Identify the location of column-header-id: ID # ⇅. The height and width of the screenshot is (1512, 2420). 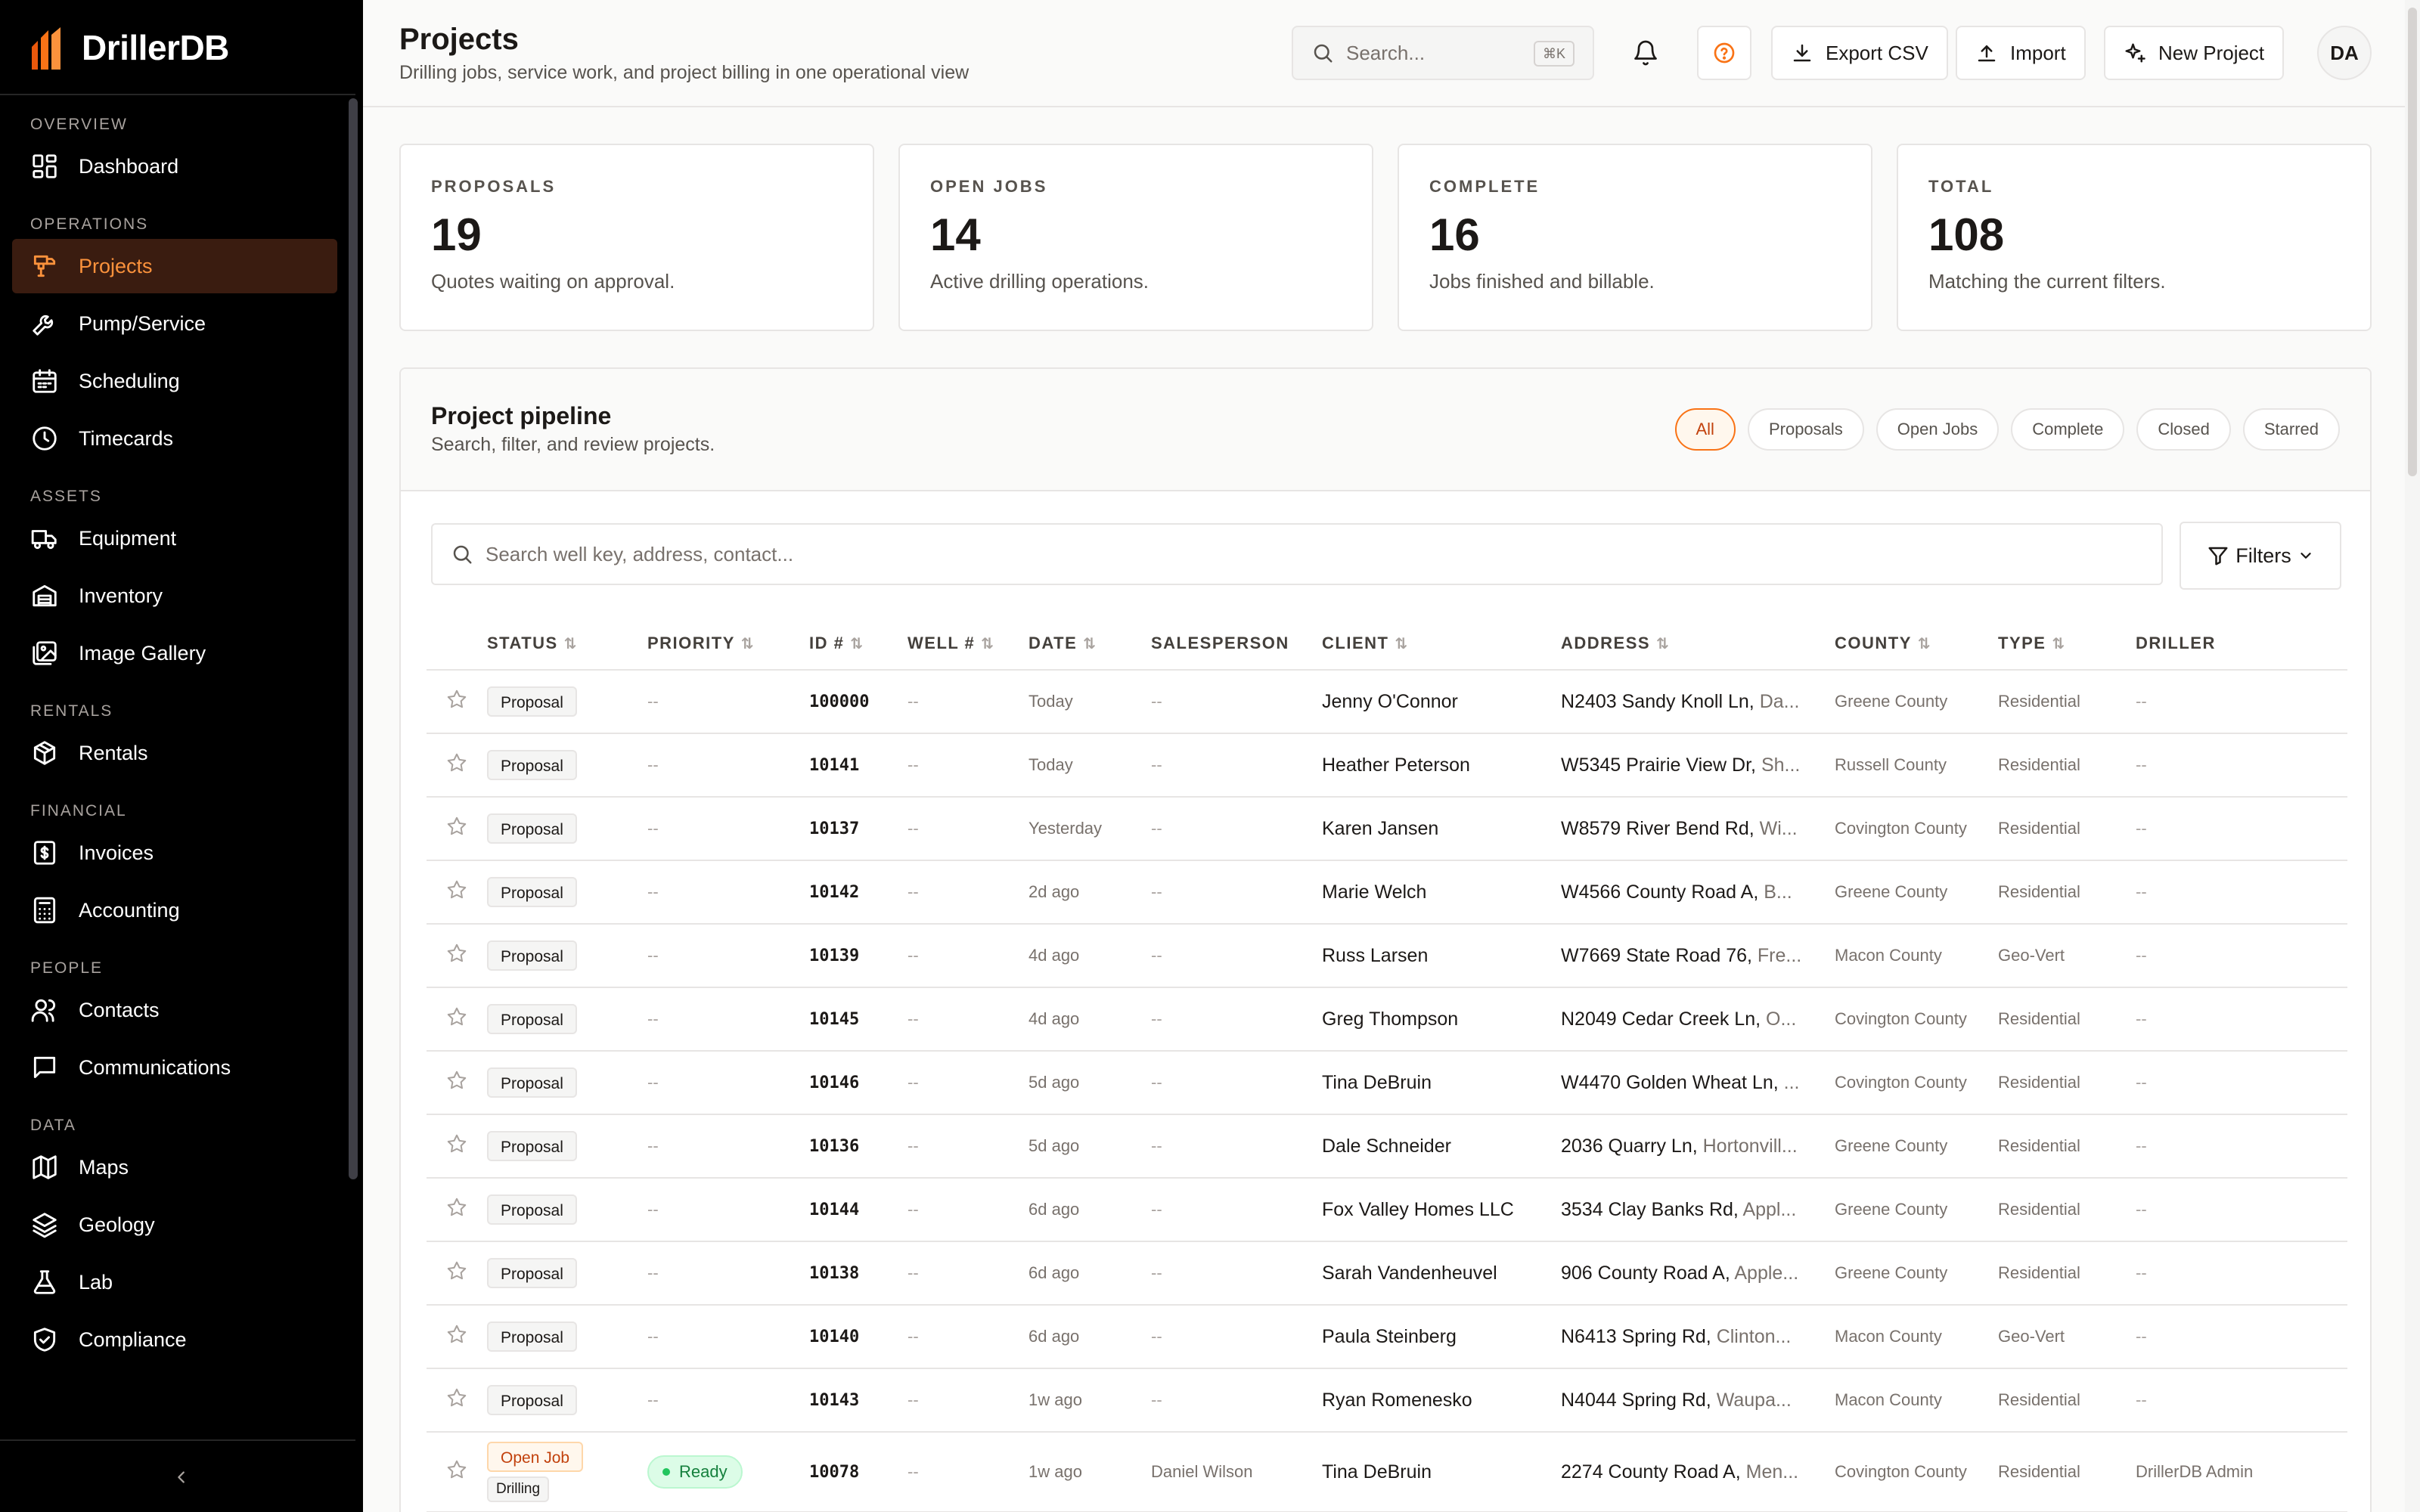
(858, 644).